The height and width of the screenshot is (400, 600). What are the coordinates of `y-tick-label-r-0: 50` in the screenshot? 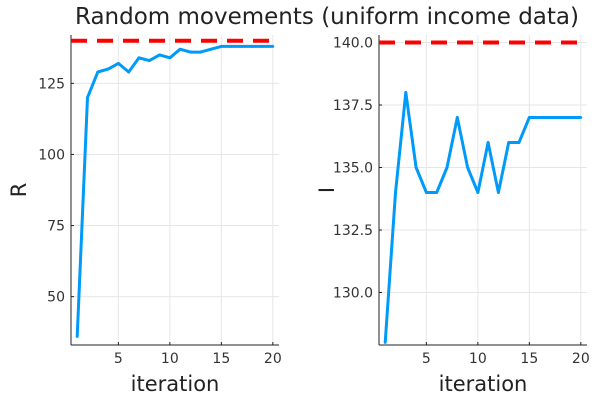 It's located at (56, 298).